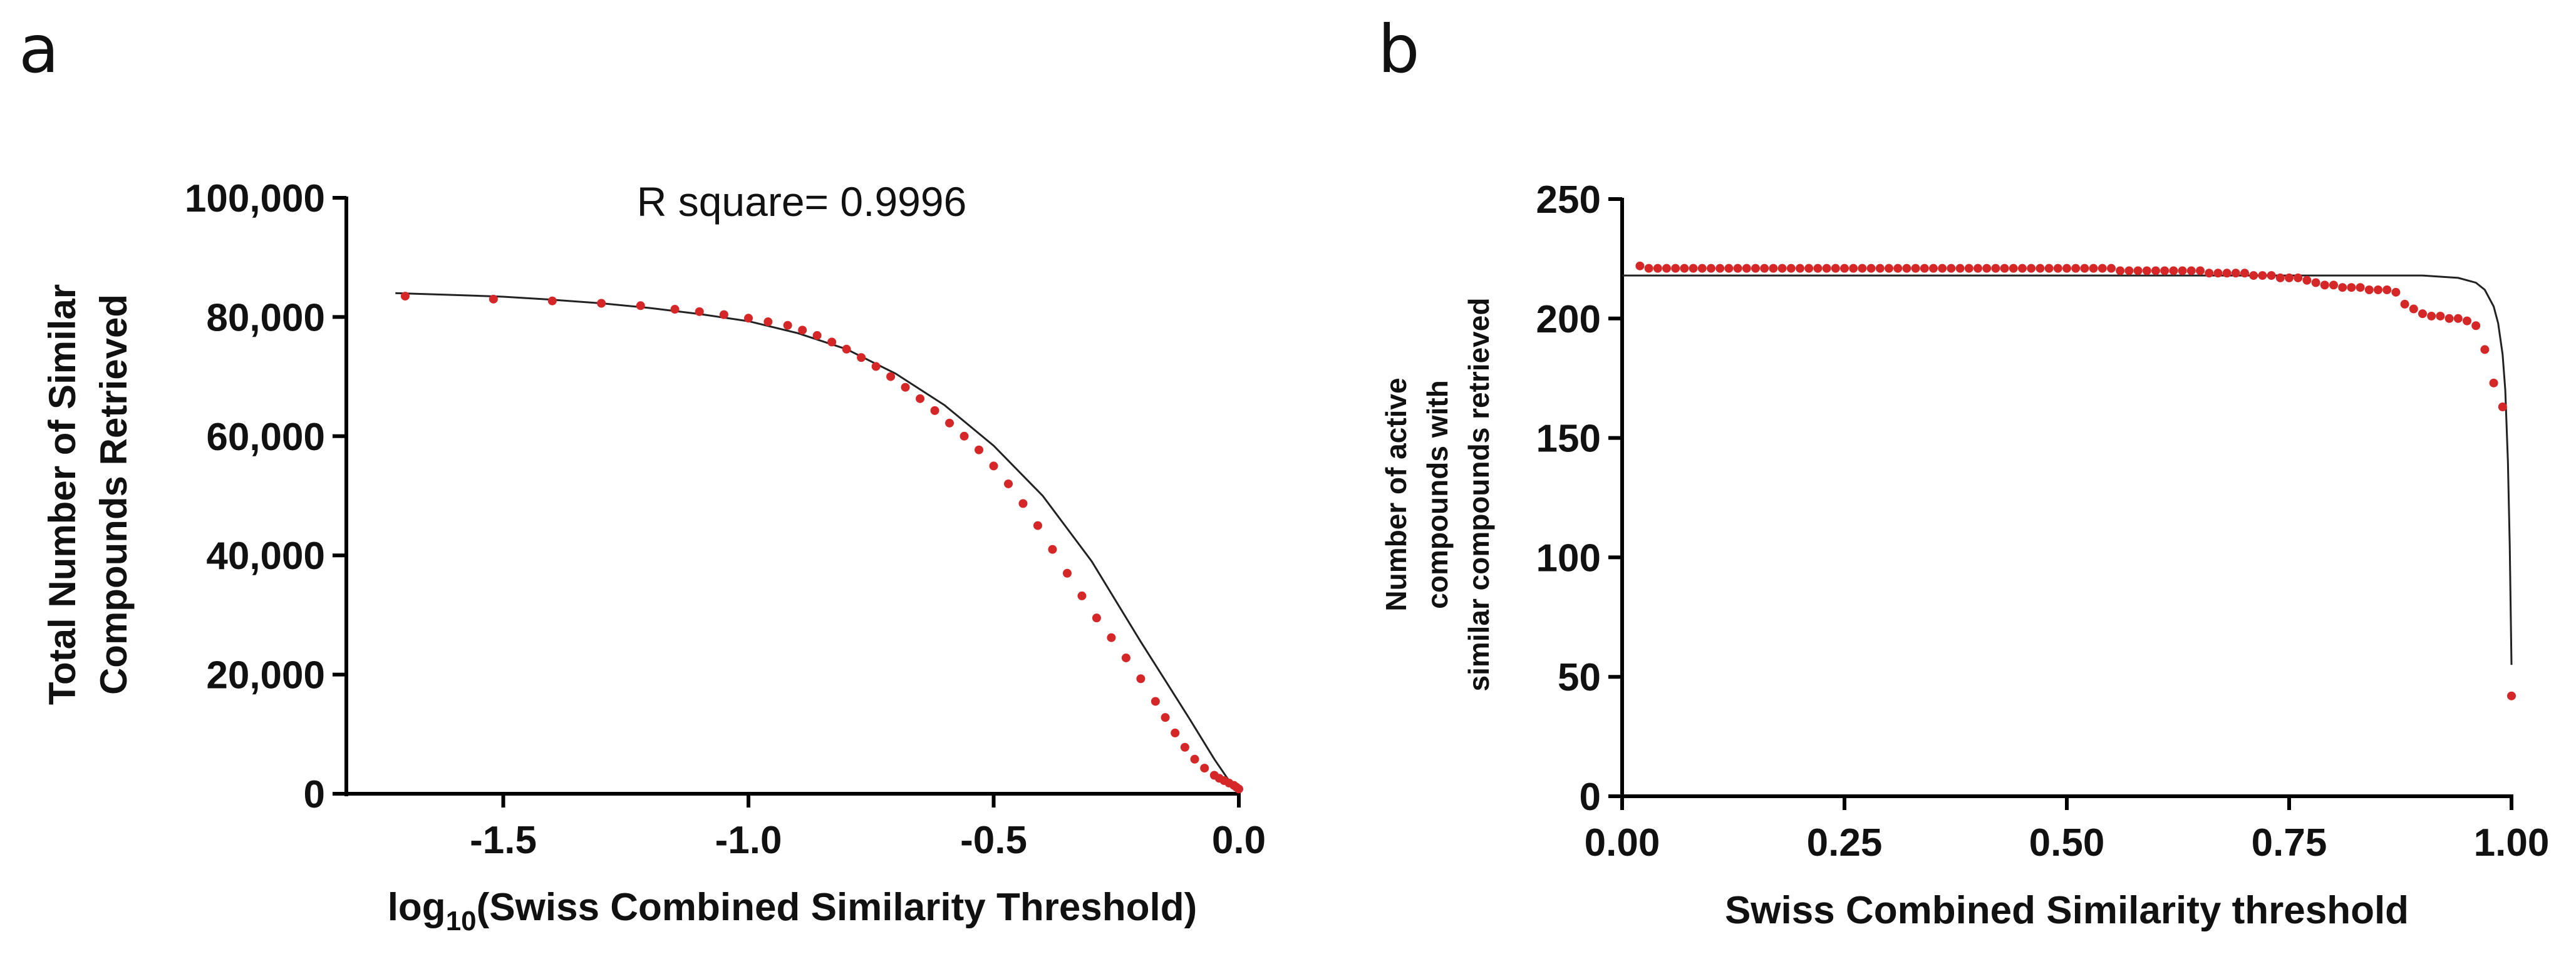 This screenshot has width=2576, height=954. What do you see at coordinates (39, 49) in the screenshot?
I see `panel-a-letter: a` at bounding box center [39, 49].